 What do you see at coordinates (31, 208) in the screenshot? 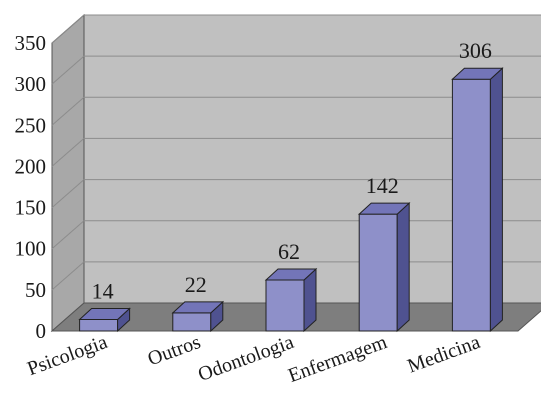
I see `y-tick-label: 150` at bounding box center [31, 208].